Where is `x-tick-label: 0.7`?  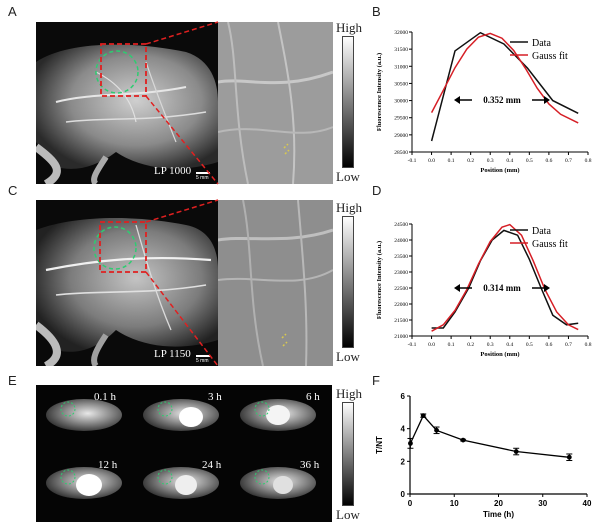 x-tick-label: 0.7 is located at coordinates (568, 345).